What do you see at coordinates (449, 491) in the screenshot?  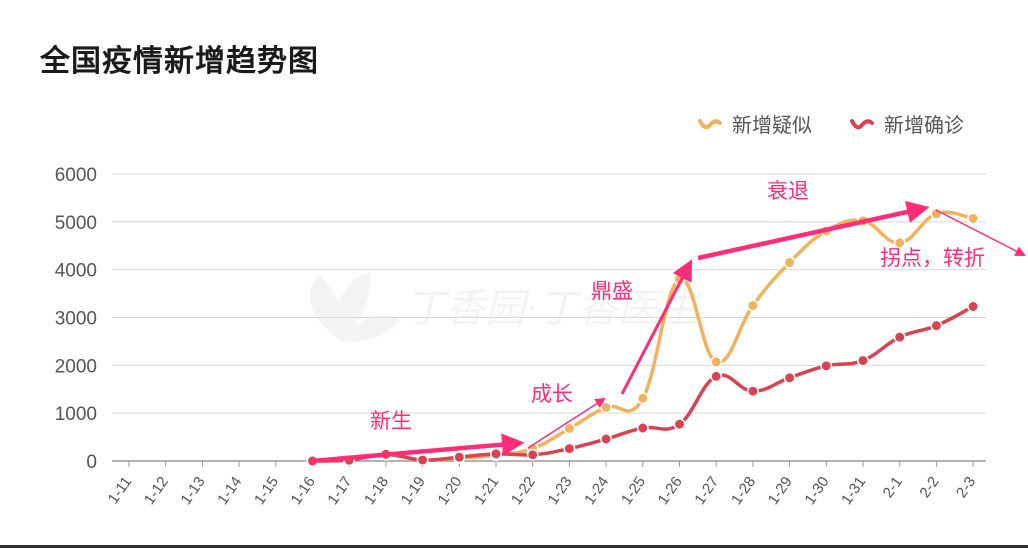 I see `x-tick-label: 1-20` at bounding box center [449, 491].